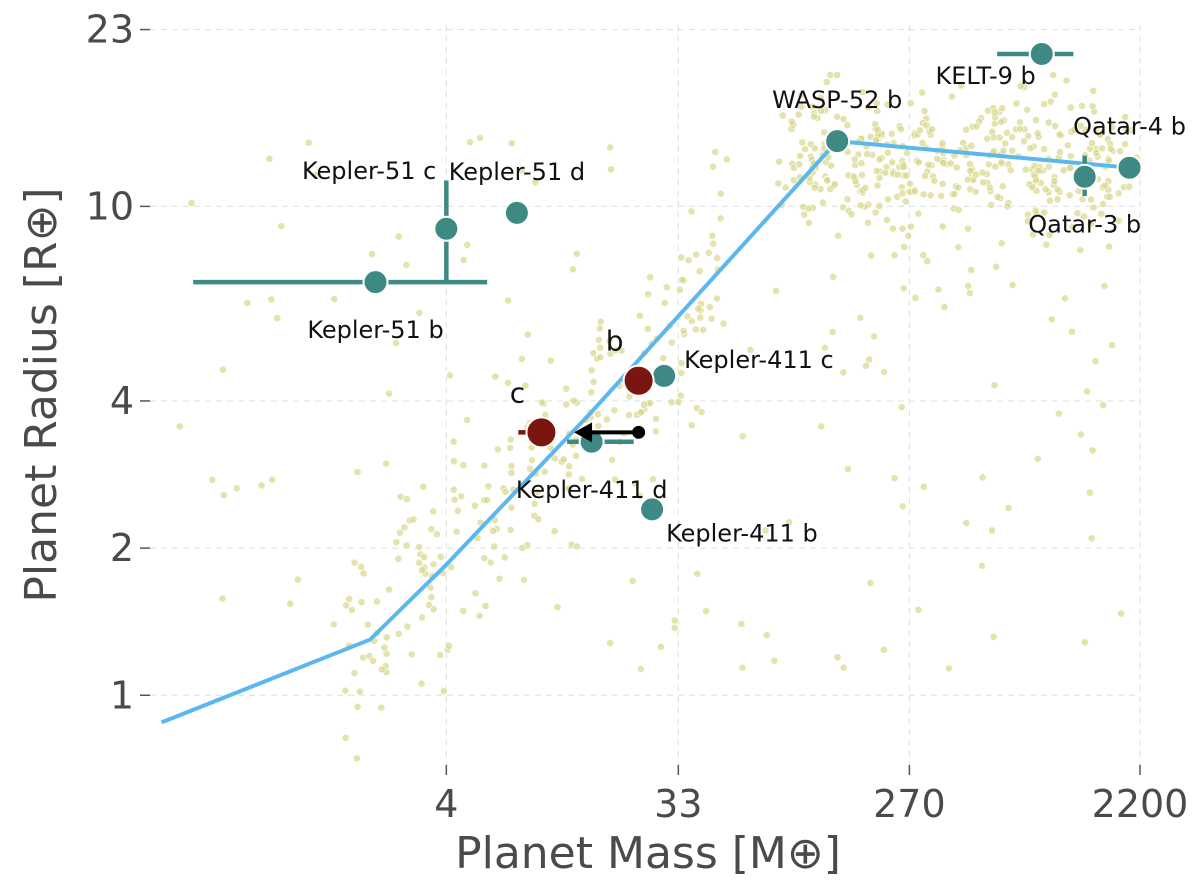 This screenshot has height=884, width=1199. I want to click on planet-marker, so click(375, 282).